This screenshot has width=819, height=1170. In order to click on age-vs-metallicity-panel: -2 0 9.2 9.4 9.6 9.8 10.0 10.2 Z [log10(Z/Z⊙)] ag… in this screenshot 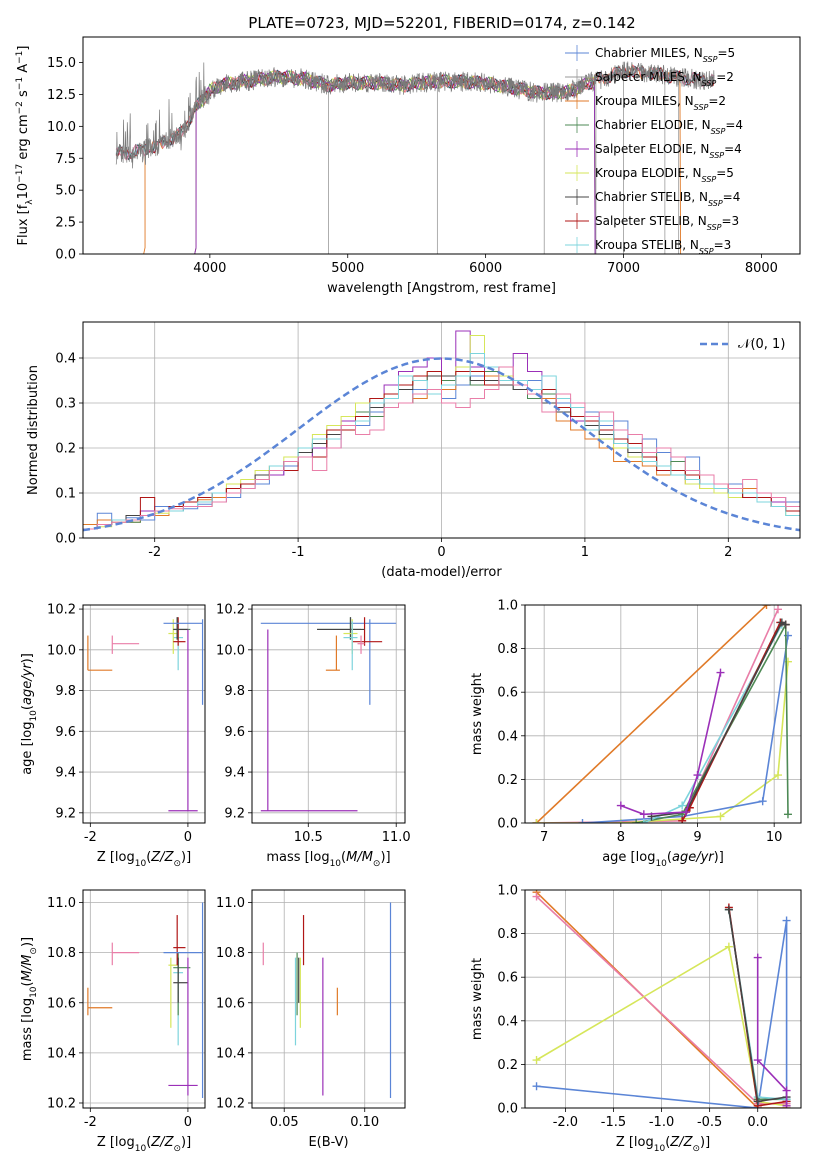, I will do `click(113, 736)`.